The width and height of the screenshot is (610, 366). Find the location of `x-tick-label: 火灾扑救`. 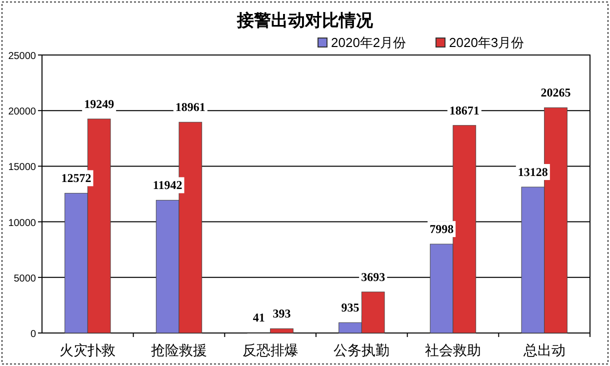

x-tick-label: 火灾扑救 is located at coordinates (88, 350).